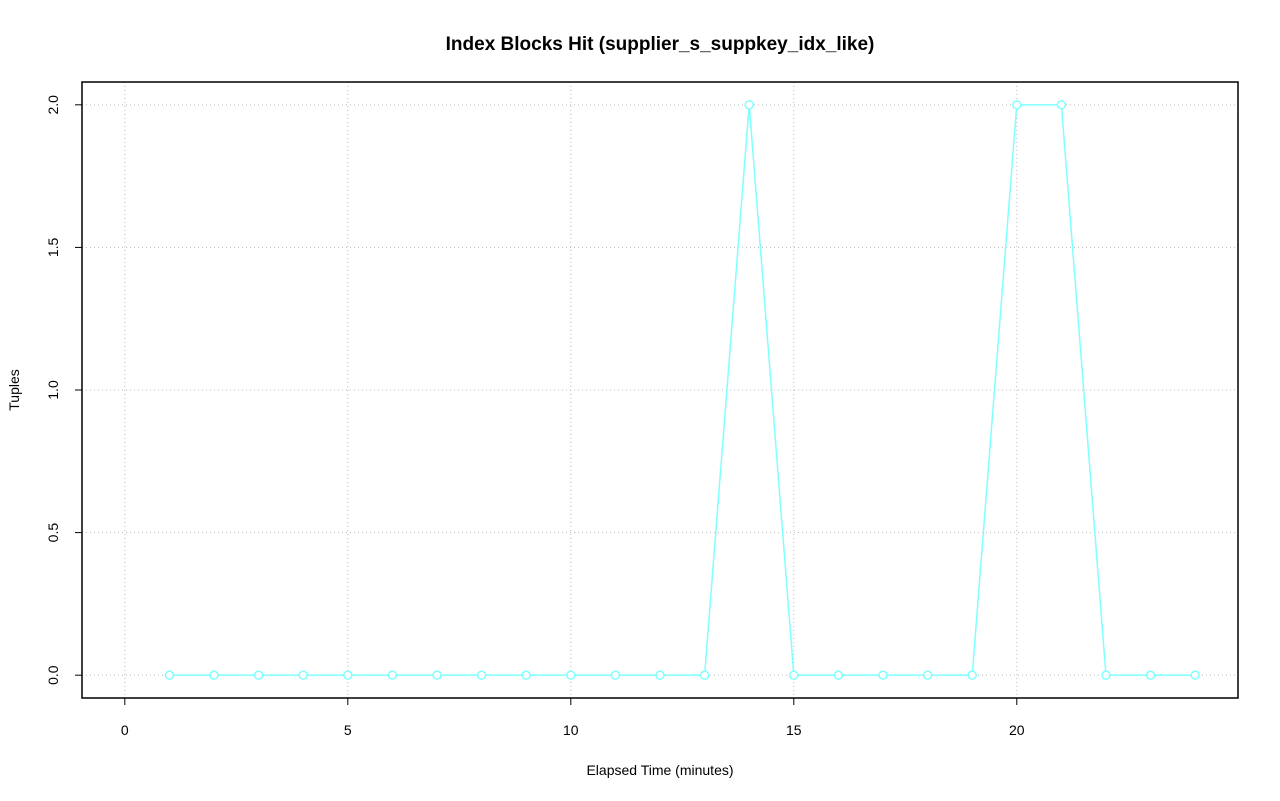 The image size is (1280, 801). What do you see at coordinates (53, 247) in the screenshot?
I see `y-tick-label: 1.5` at bounding box center [53, 247].